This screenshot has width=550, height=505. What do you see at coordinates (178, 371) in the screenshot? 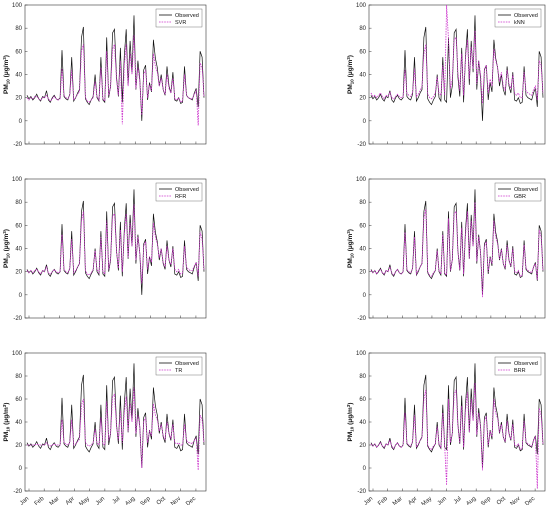
I see `legend-label-tr: TR` at bounding box center [178, 371].